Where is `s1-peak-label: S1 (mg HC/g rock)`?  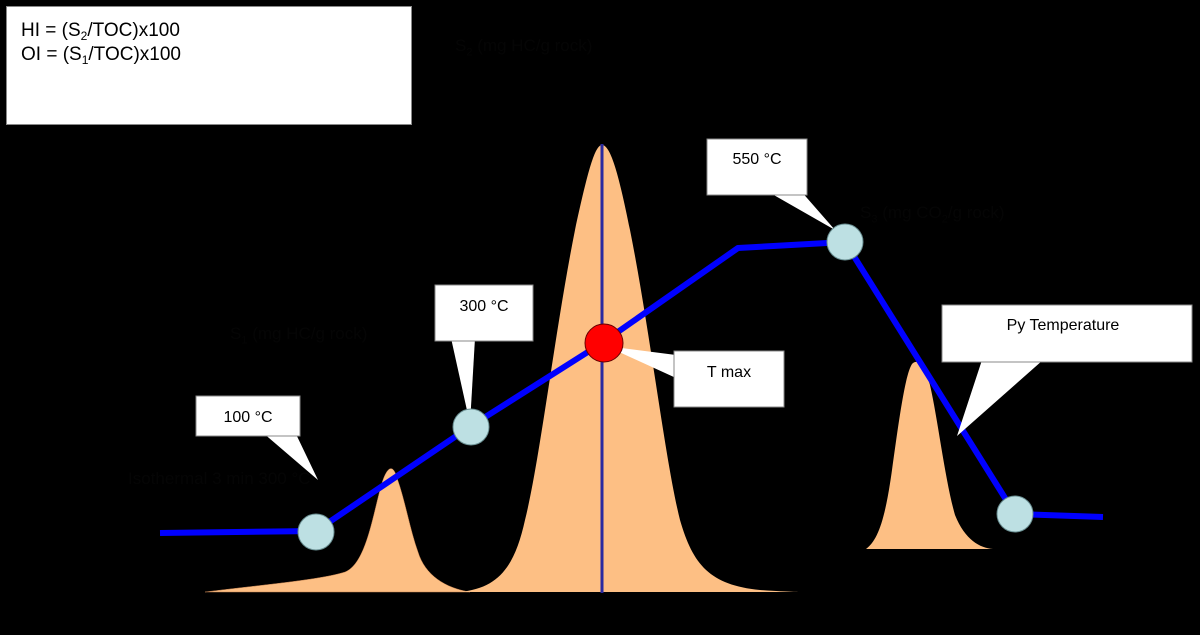 s1-peak-label: S1 (mg HC/g rock) is located at coordinates (298, 335).